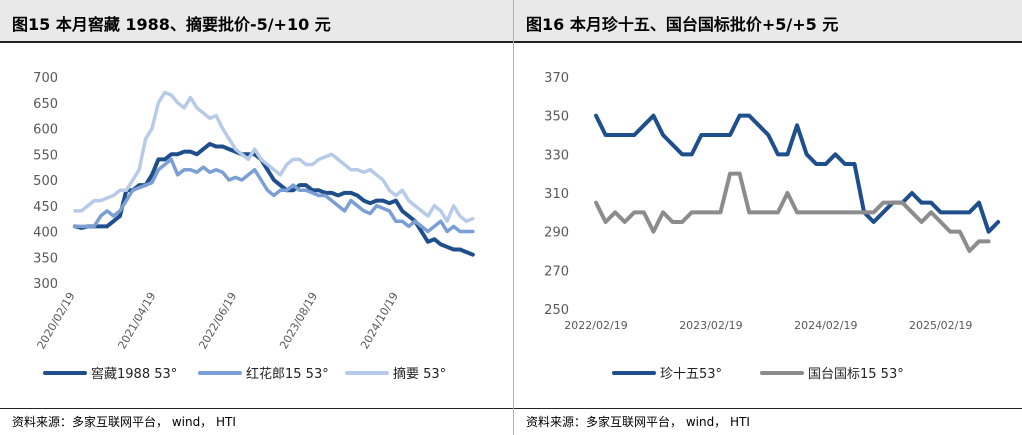 This screenshot has height=435, width=1022. What do you see at coordinates (768, 42) in the screenshot?
I see `right-title-rule` at bounding box center [768, 42].